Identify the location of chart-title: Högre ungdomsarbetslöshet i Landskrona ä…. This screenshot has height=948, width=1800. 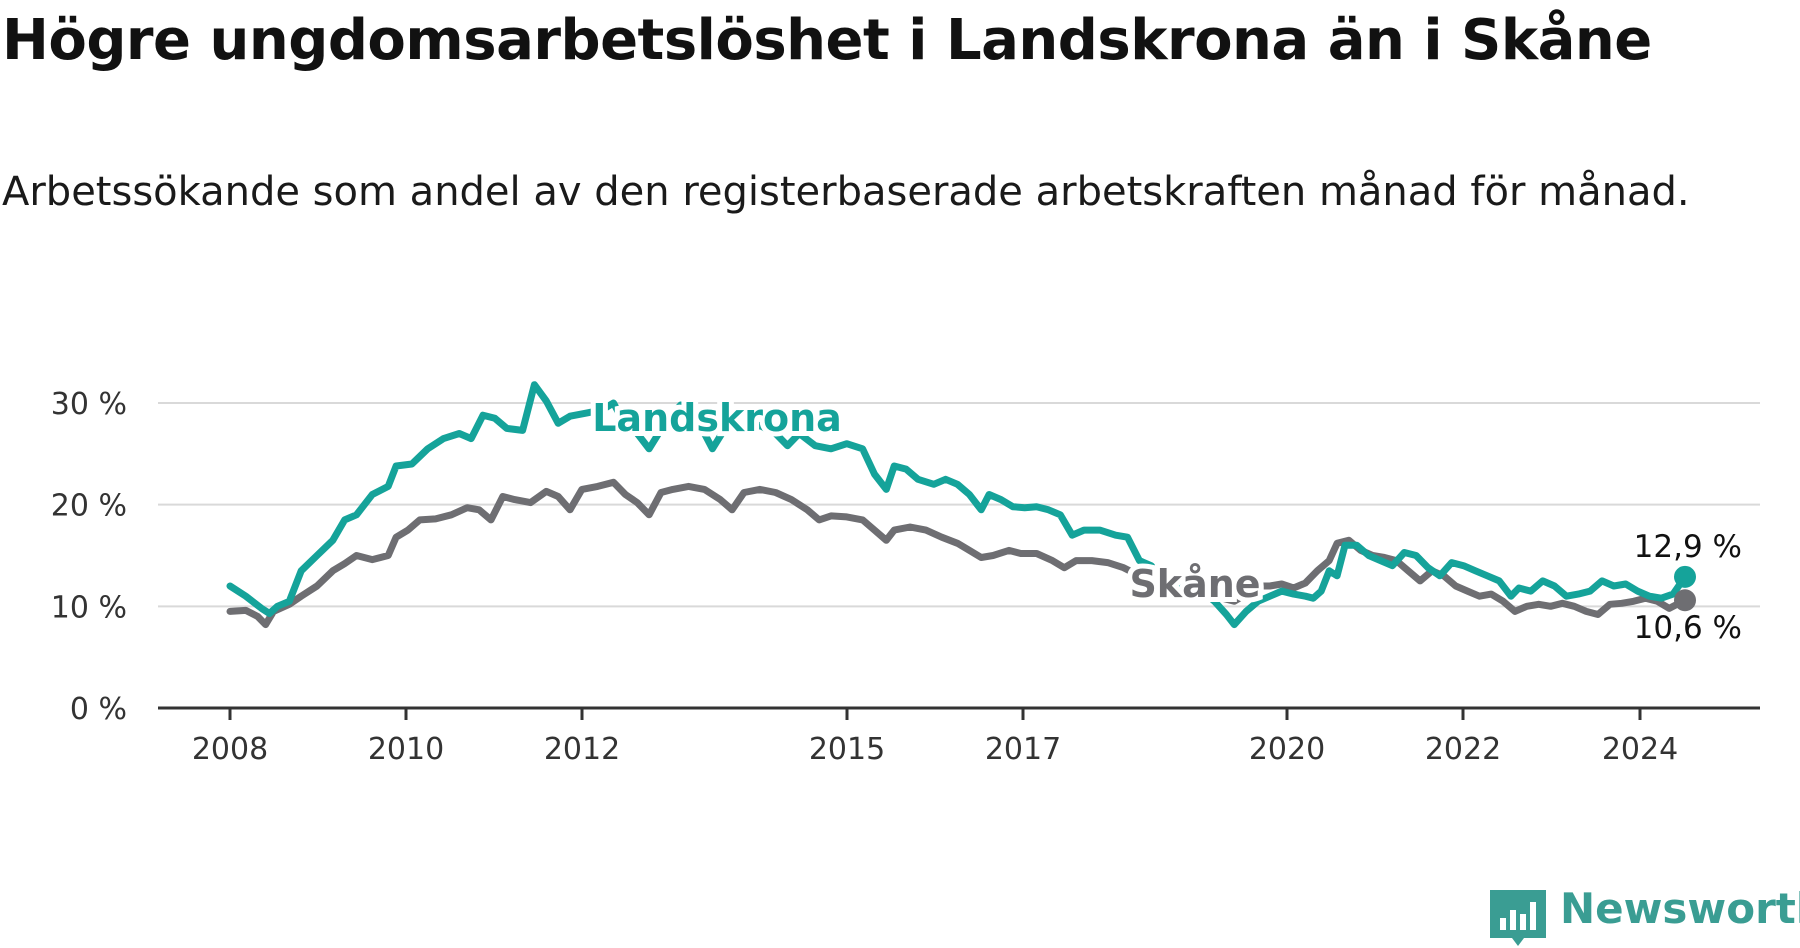
(827, 40).